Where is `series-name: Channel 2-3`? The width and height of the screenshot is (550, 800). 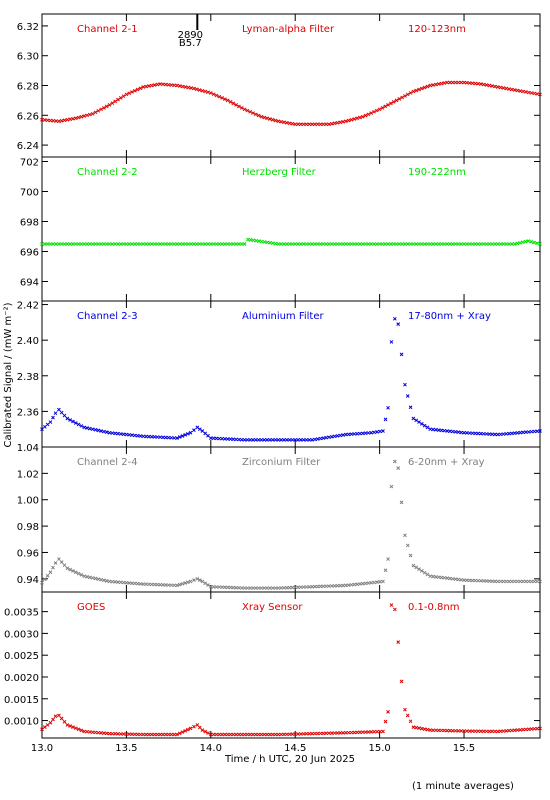
series-name: Channel 2-3 is located at coordinates (107, 316).